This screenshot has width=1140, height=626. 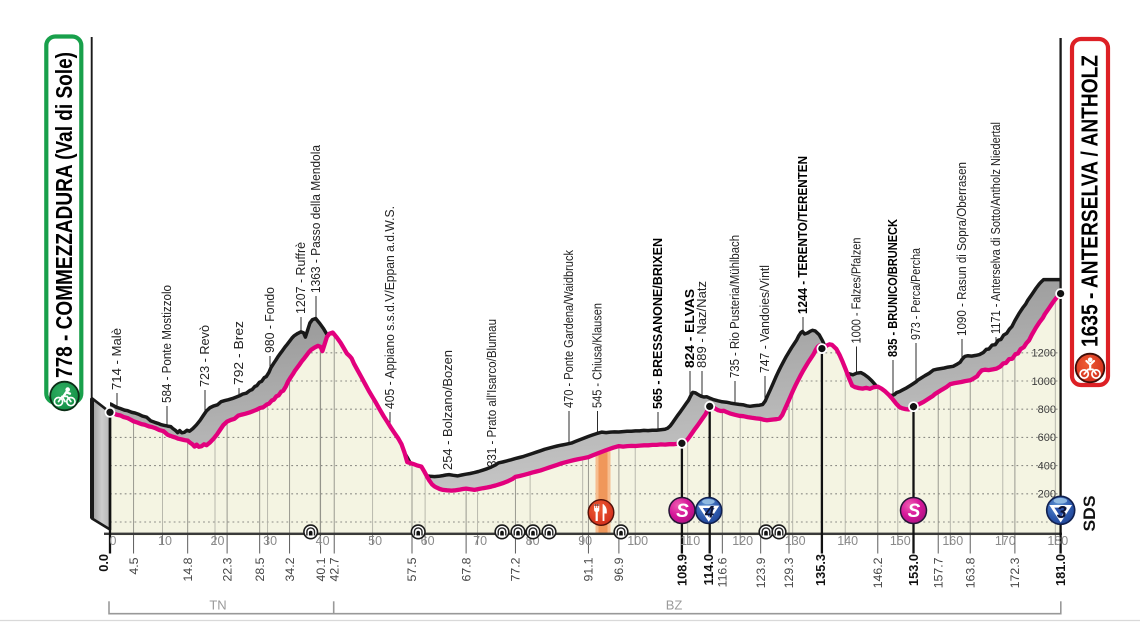 I want to click on svg-text: 4.5, so click(x=134, y=565).